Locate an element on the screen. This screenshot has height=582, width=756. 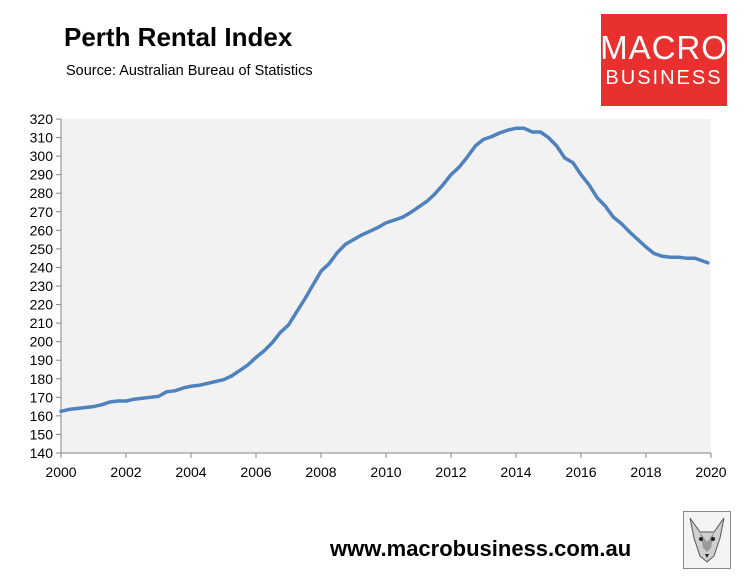
y-tick-label: 170 is located at coordinates (42, 397).